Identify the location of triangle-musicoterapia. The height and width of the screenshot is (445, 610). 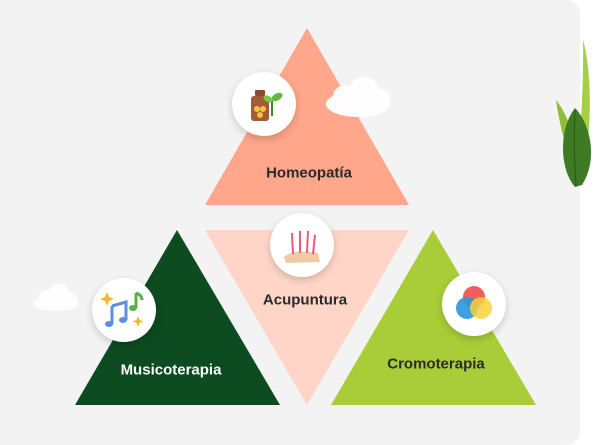
(177, 317).